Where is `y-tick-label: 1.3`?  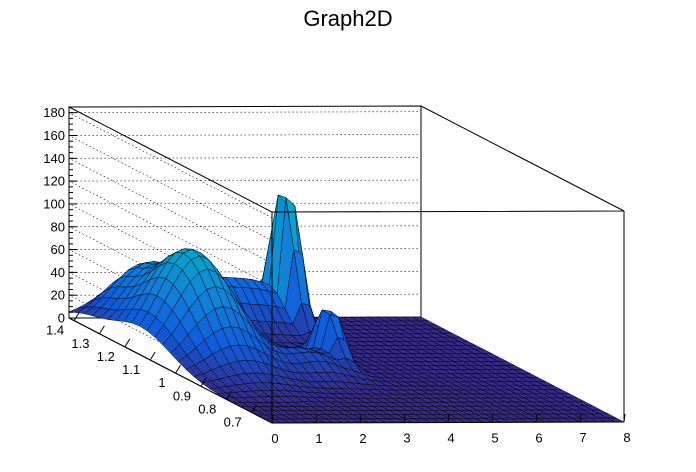 y-tick-label: 1.3 is located at coordinates (80, 343).